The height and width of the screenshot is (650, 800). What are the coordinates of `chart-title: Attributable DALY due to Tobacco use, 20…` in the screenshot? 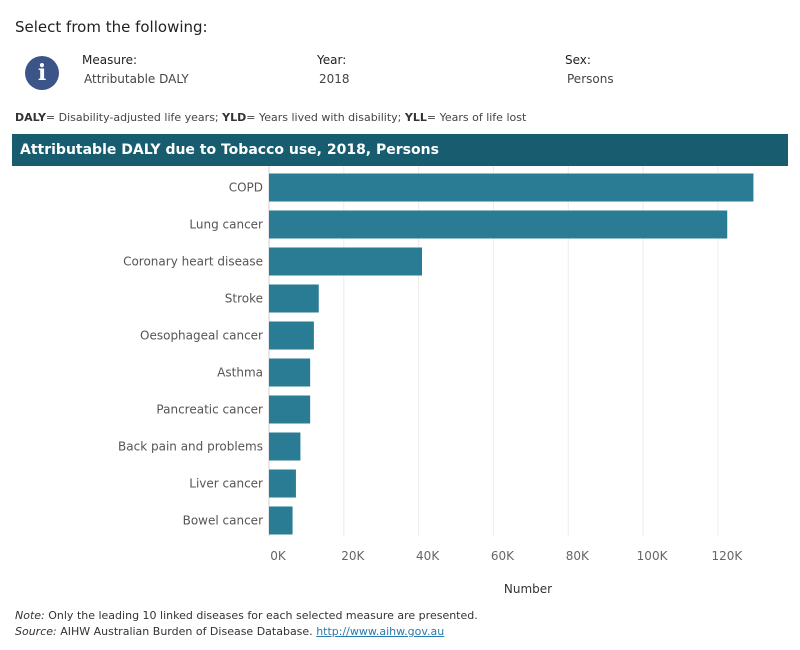 It's located at (400, 150).